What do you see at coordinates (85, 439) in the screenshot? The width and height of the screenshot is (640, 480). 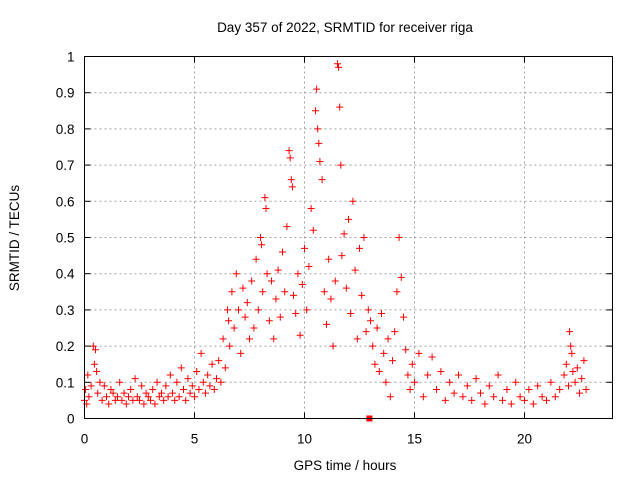 I see `x-tick-label: 0` at bounding box center [85, 439].